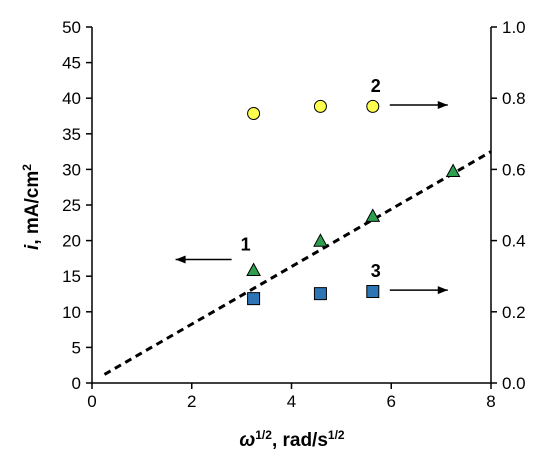 Image resolution: width=550 pixels, height=456 pixels. I want to click on x-tick-label: 0, so click(91, 401).